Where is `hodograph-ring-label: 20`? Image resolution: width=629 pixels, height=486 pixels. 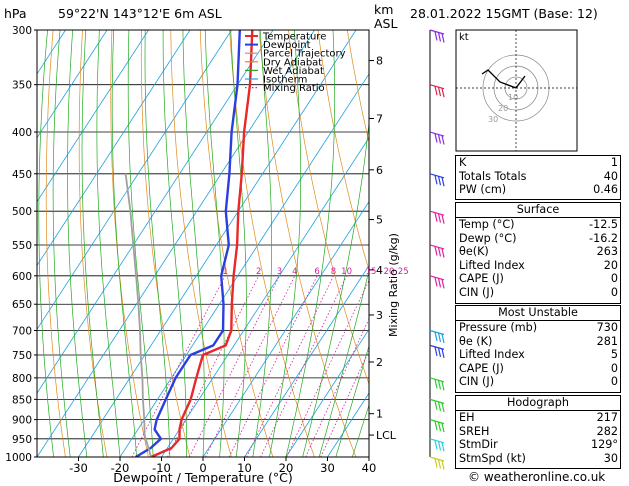 hodograph-ring-label: 20 is located at coordinates (503, 108).